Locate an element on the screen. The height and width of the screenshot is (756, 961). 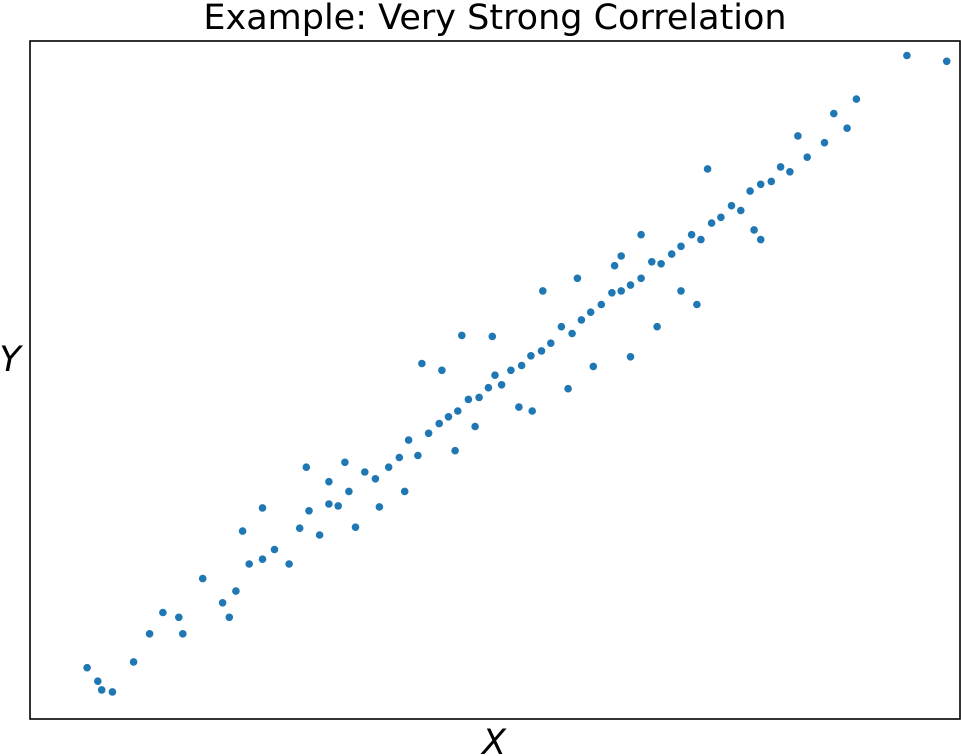
chart-title: Example: Very Strong Correlation is located at coordinates (494, 19).